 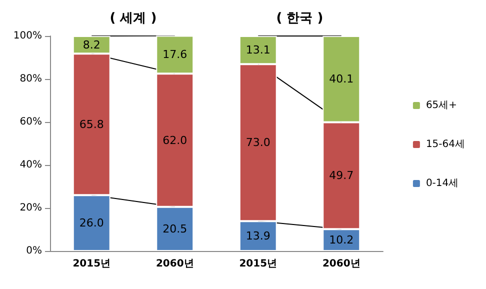 What do you see at coordinates (175, 229) in the screenshot?
I see `data-label: 20.5` at bounding box center [175, 229].